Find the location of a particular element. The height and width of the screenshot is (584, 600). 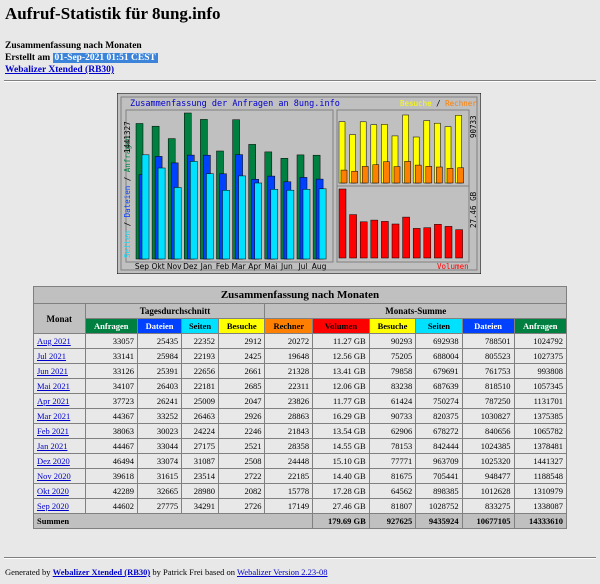

table-cell: 28980 is located at coordinates (200, 491).